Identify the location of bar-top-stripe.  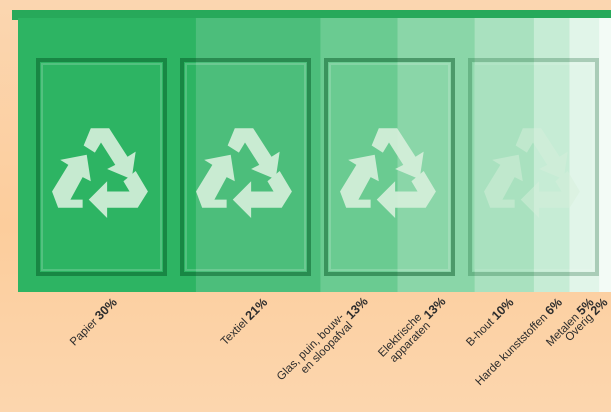
(311, 15).